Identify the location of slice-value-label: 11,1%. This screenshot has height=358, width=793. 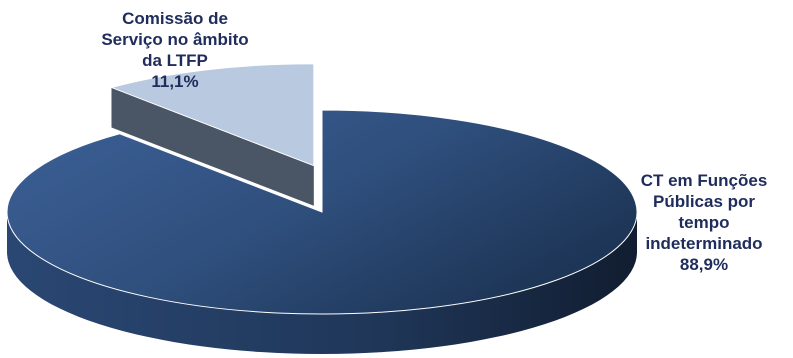
(175, 81).